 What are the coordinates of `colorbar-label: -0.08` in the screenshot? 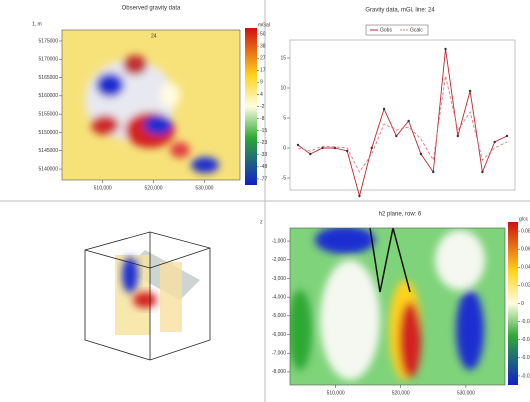 It's located at (525, 376).